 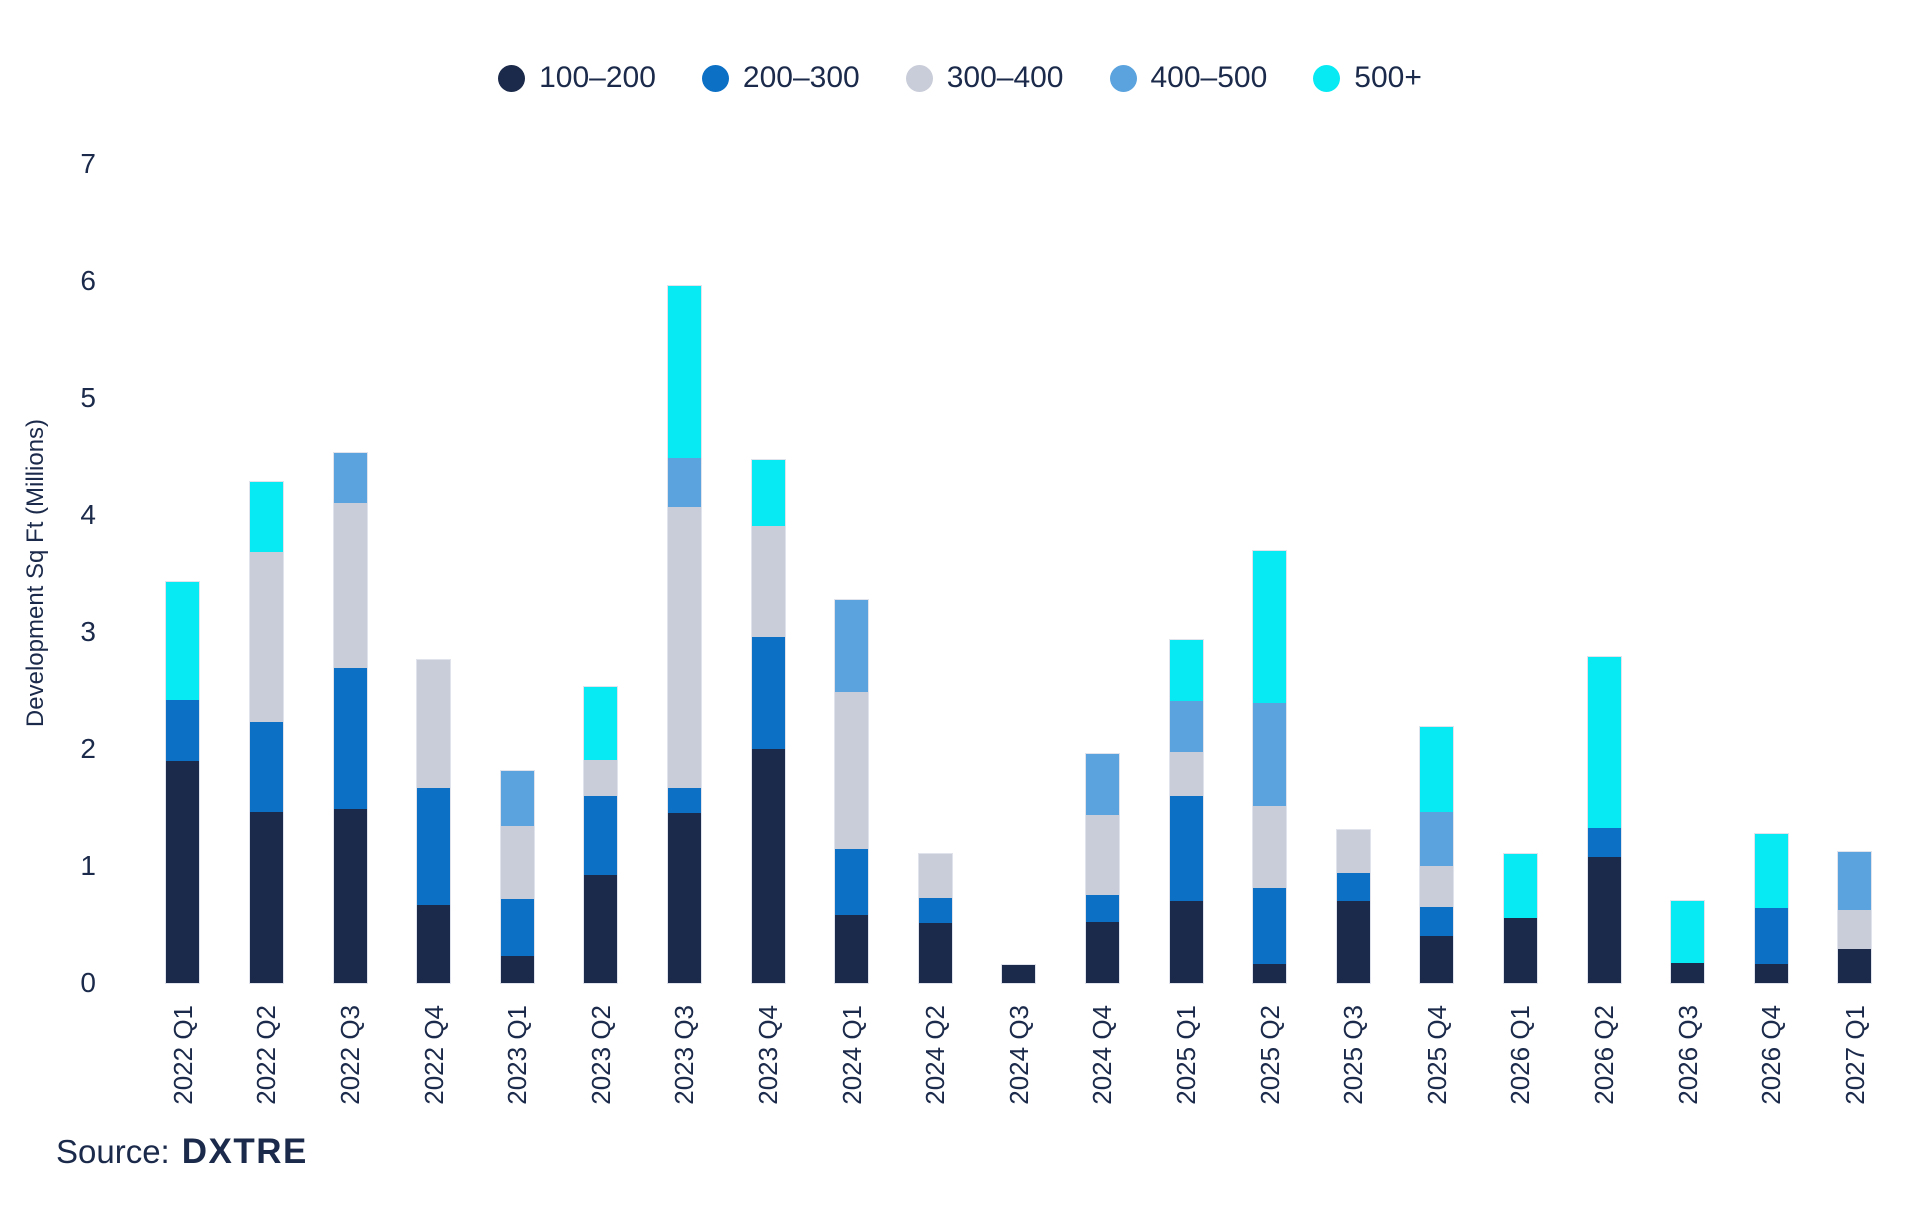 I want to click on bar-2026-q3, so click(x=1688, y=942).